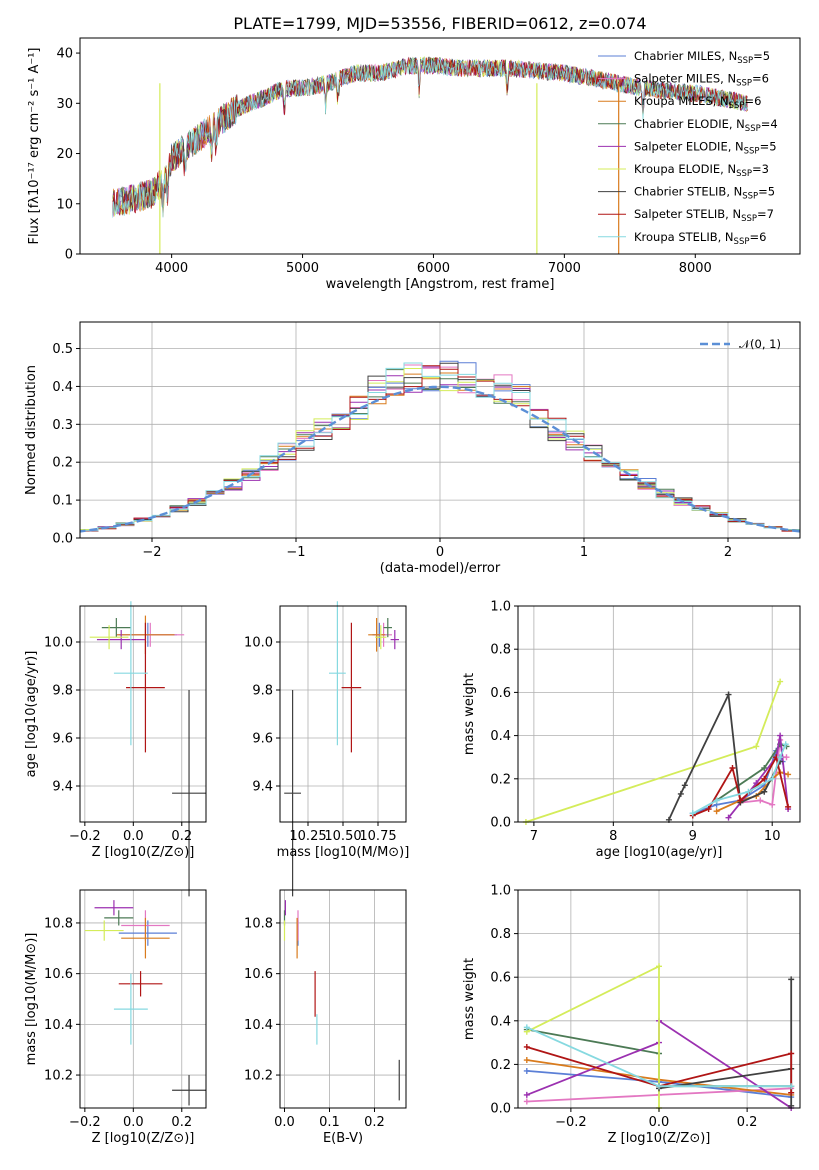  I want to click on x-axis-label: E(B-V), so click(343, 1138).